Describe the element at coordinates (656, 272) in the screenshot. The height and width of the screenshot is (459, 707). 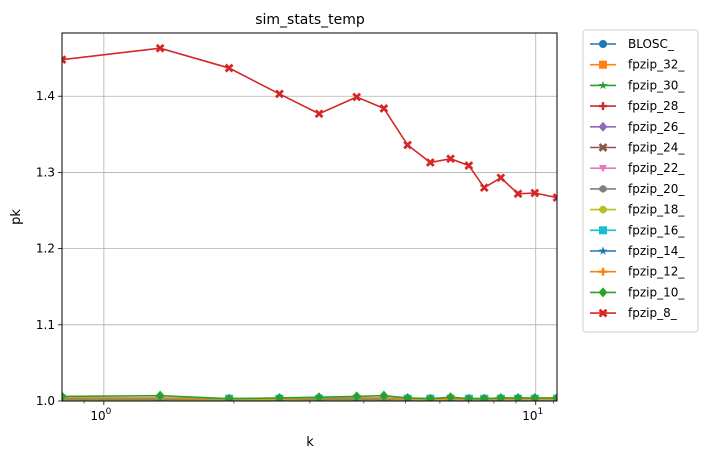
I see `legend-label: fpzip_12_` at that location.